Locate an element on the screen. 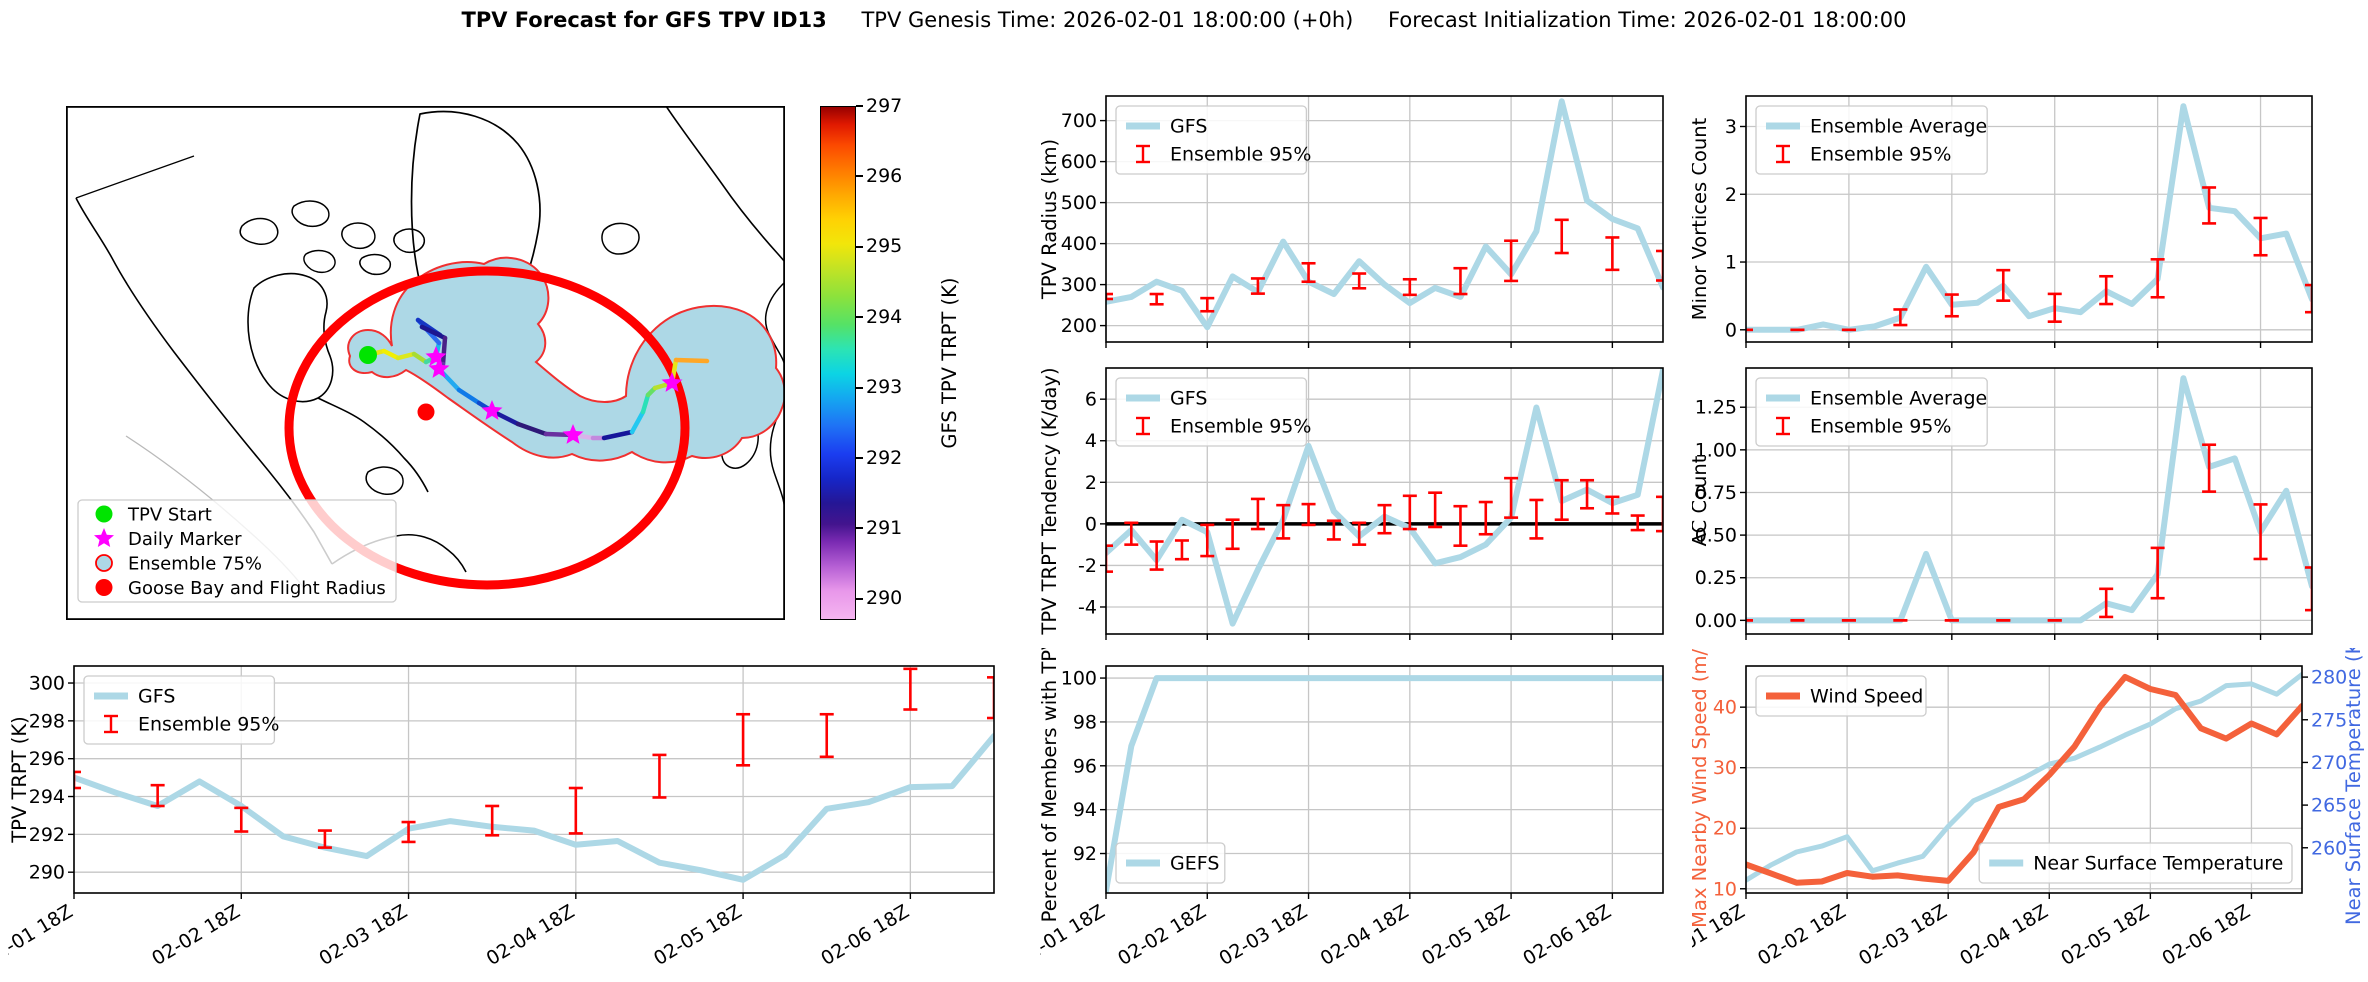  y2-axis-label: Near Surface Temperature (K) is located at coordinates (2353, 786).